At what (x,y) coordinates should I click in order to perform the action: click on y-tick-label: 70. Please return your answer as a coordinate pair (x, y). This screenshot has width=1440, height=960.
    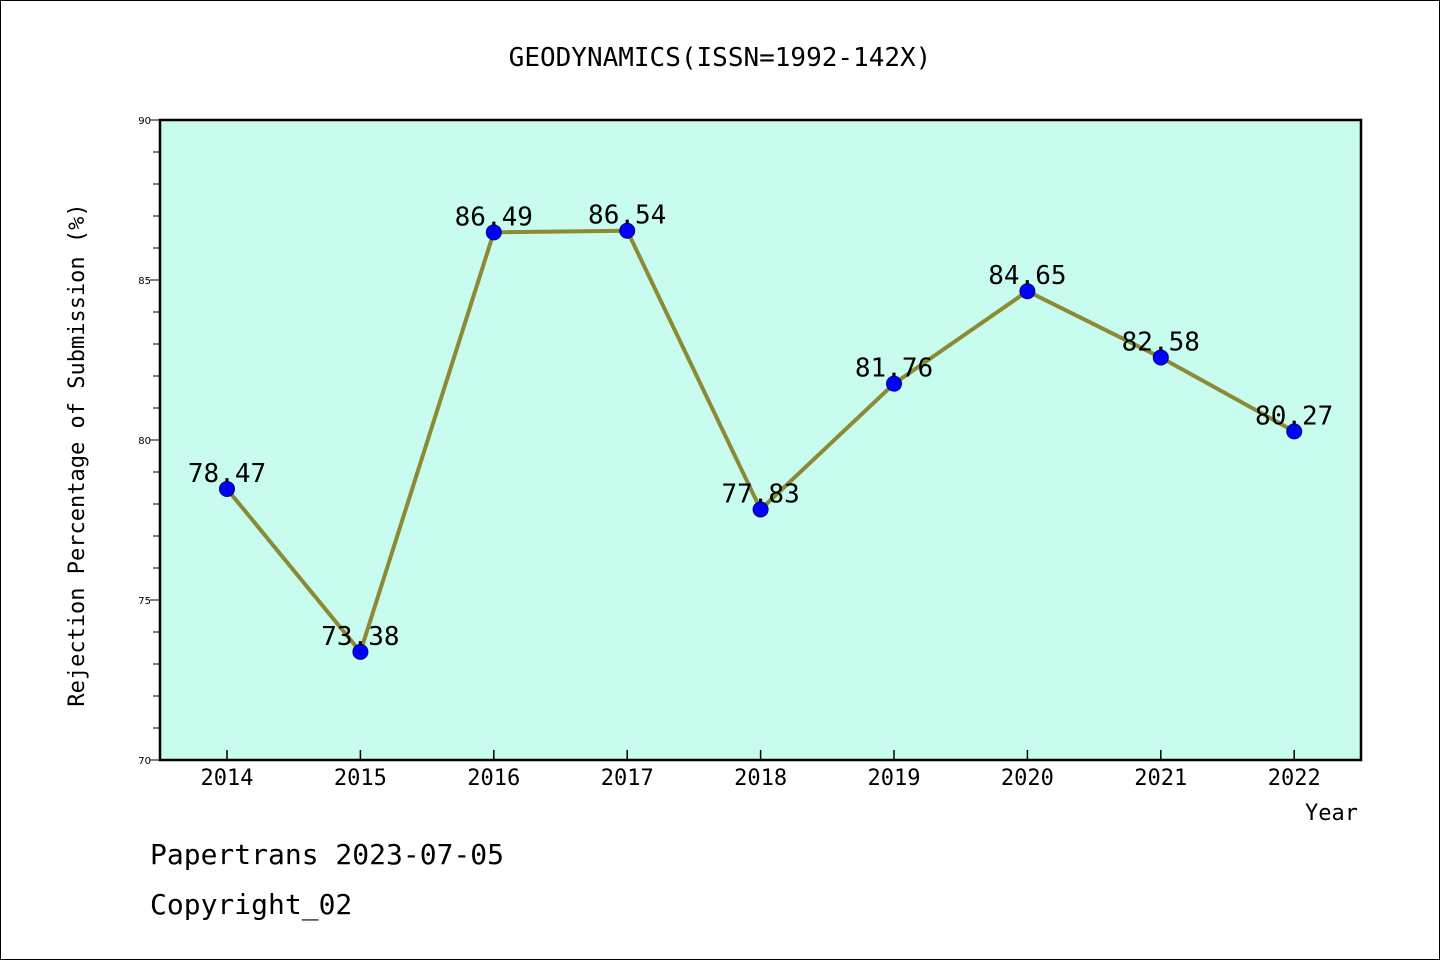
    Looking at the image, I should click on (144, 761).